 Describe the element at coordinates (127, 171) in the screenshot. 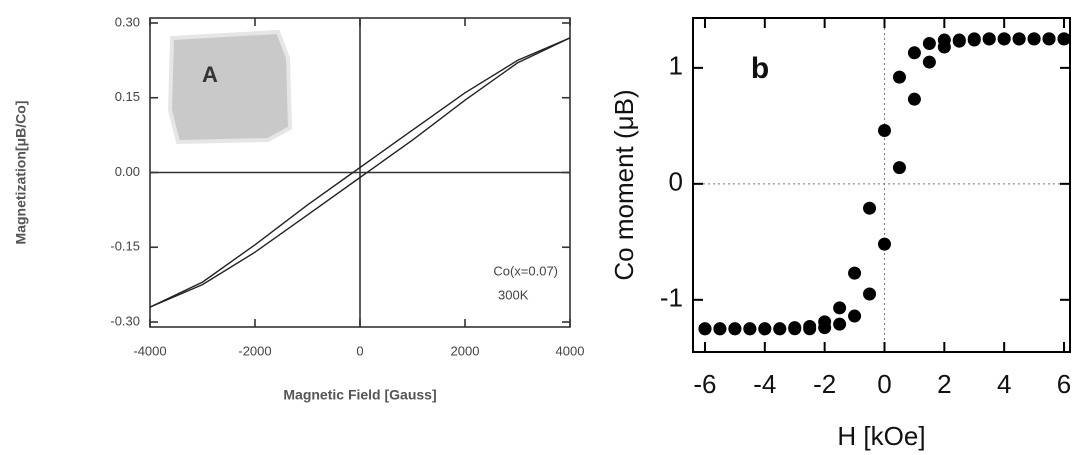

I see `y-tick-label: 0.00` at that location.